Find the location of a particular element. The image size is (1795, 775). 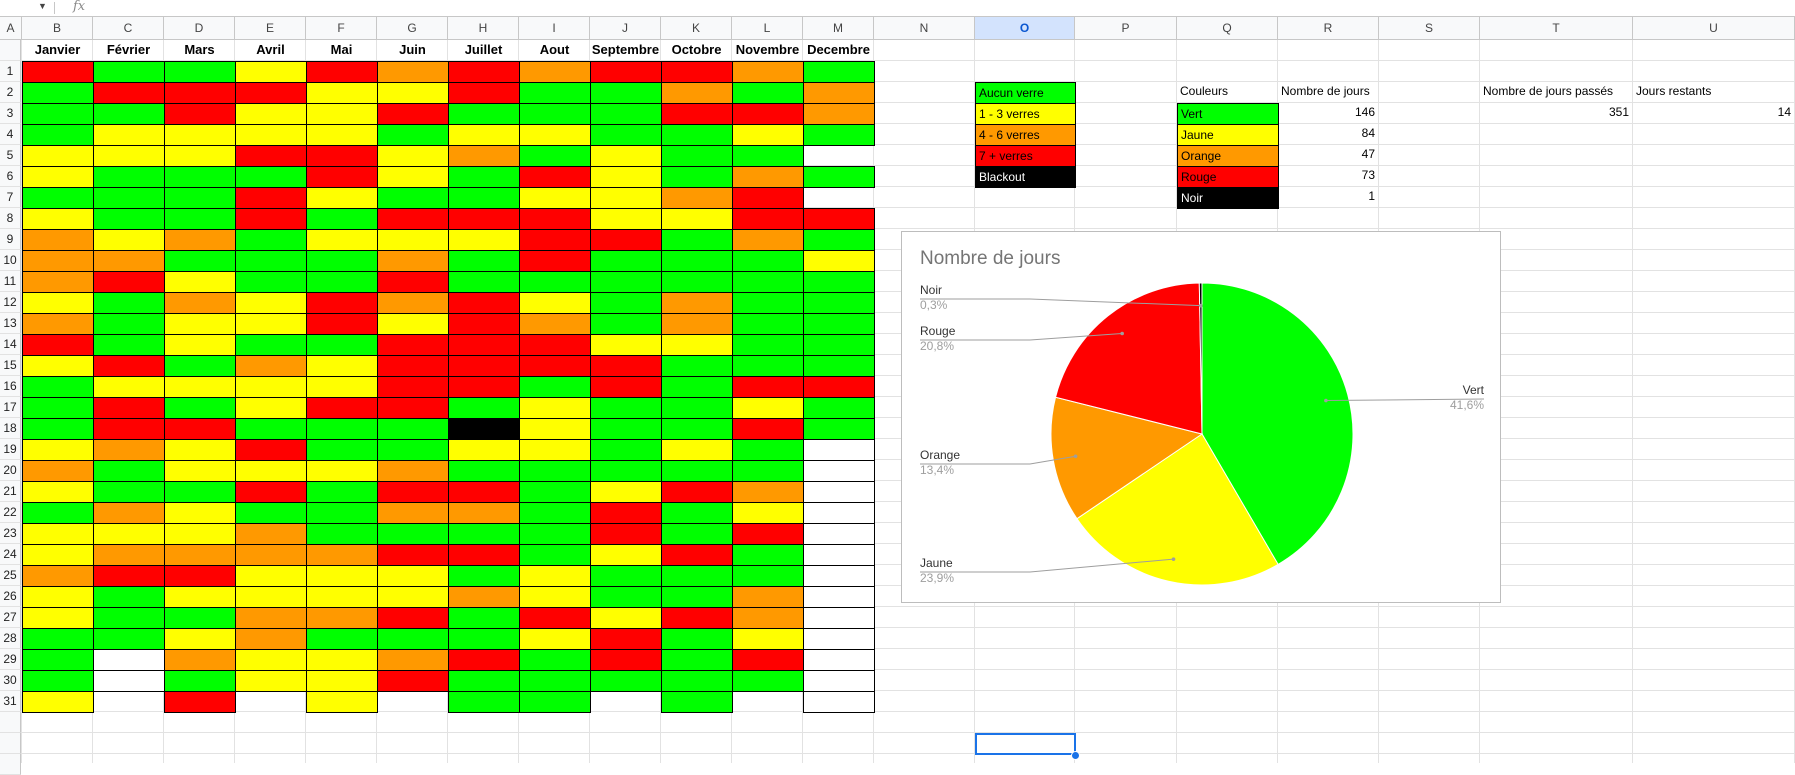

legend-cell: 1 - 3 verres is located at coordinates (1025, 114).